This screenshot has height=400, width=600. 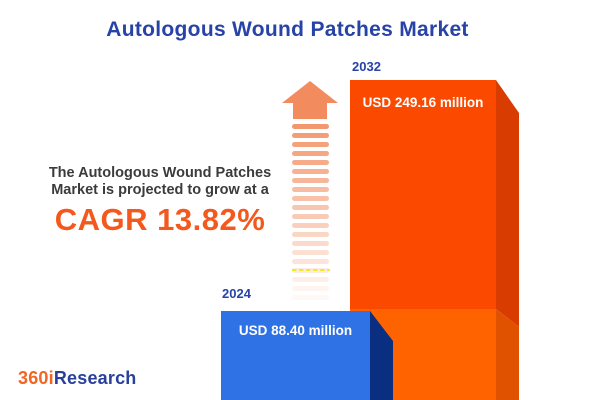 I want to click on bar-2032-face-upper, so click(x=423, y=194).